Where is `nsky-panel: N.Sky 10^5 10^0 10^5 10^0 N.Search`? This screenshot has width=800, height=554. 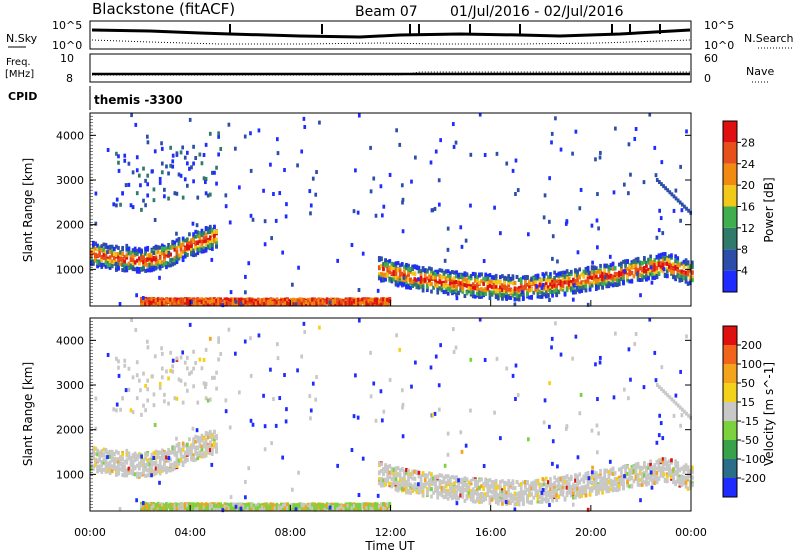
nsky-panel: N.Sky 10^5 10^0 10^5 10^0 N.Search is located at coordinates (400, 35).